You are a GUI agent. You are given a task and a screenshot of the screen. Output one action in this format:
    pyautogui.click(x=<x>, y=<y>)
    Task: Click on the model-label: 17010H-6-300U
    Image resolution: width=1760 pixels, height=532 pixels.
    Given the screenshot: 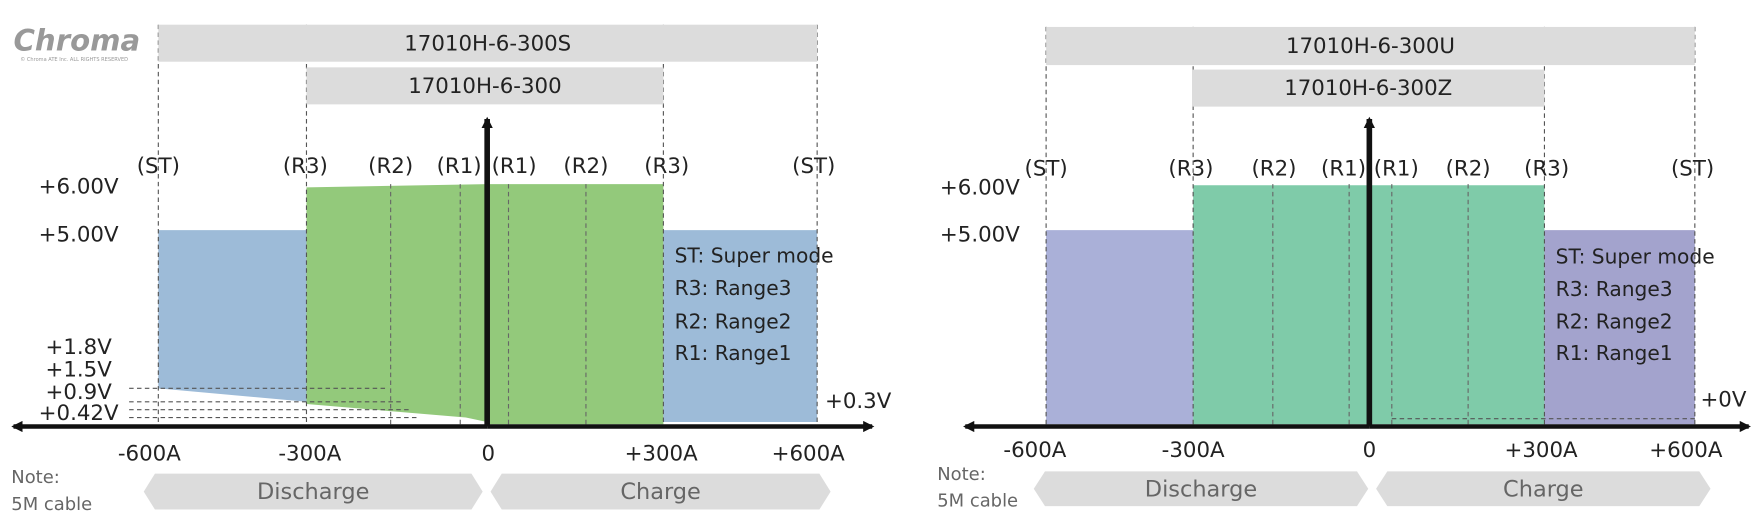 What is the action you would take?
    pyautogui.click(x=1370, y=46)
    